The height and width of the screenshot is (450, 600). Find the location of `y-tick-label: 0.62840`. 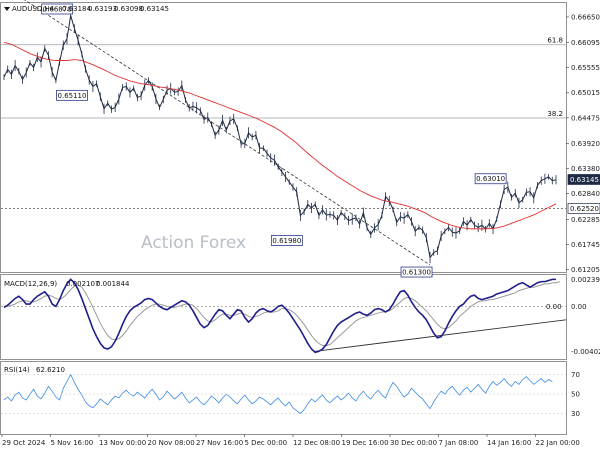

y-tick-label: 0.62840 is located at coordinates (585, 194).